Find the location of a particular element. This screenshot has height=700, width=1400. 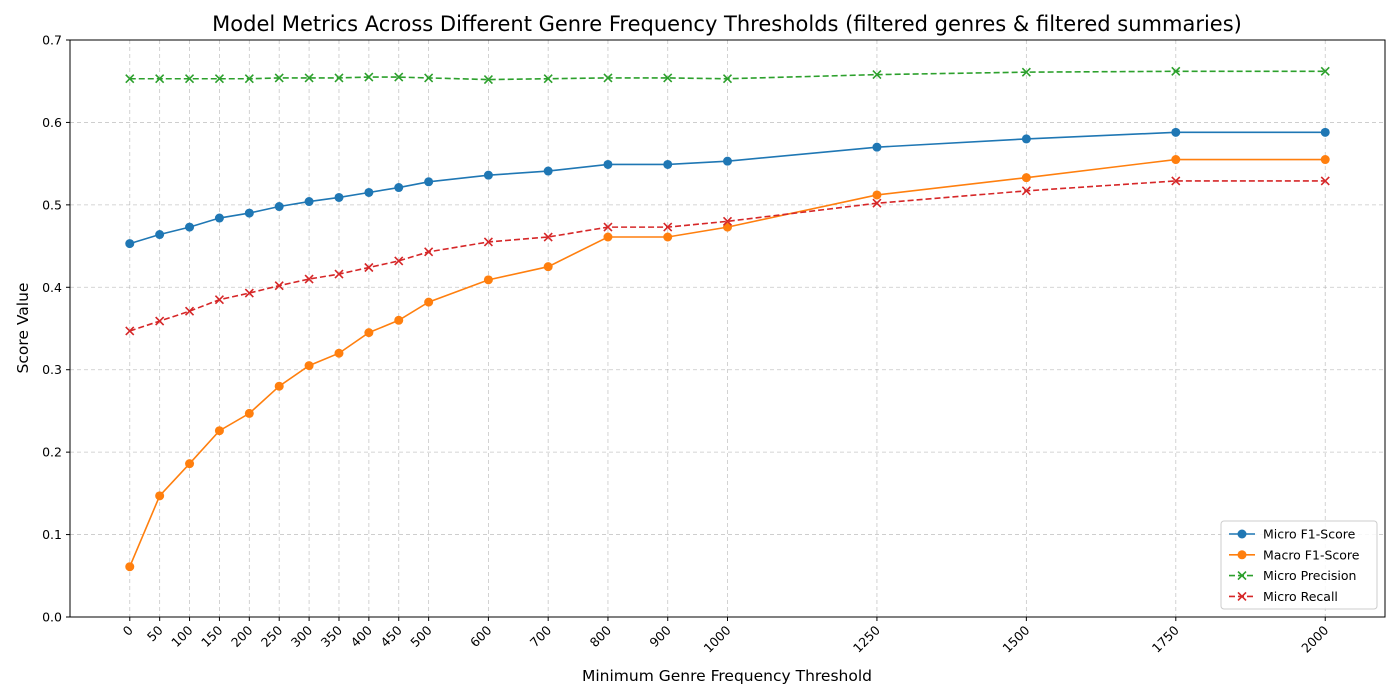

series-micro-precision is located at coordinates (727, 75).